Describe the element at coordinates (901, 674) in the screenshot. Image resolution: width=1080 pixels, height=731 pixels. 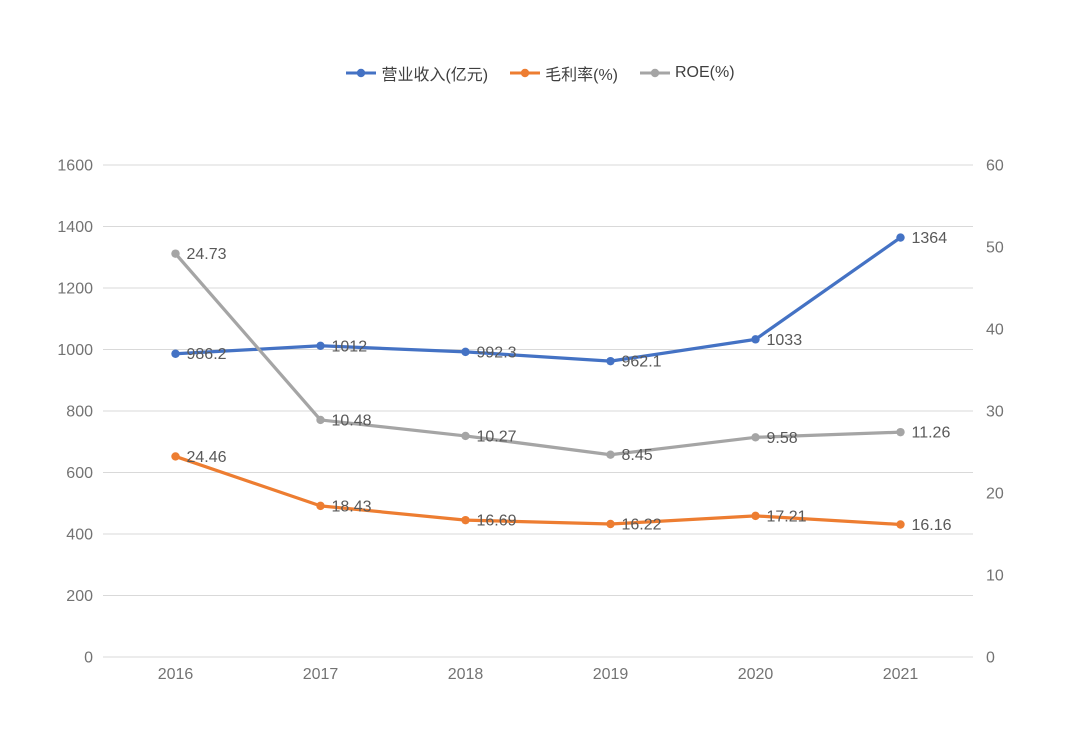
I see `x-axis-tick-label: 2021` at that location.